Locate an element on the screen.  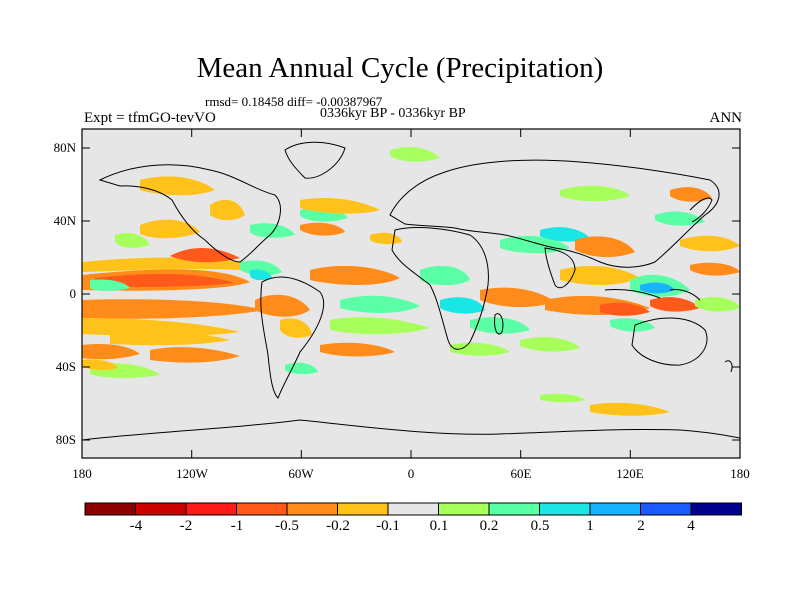
coastline-japan is located at coordinates (701, 210).